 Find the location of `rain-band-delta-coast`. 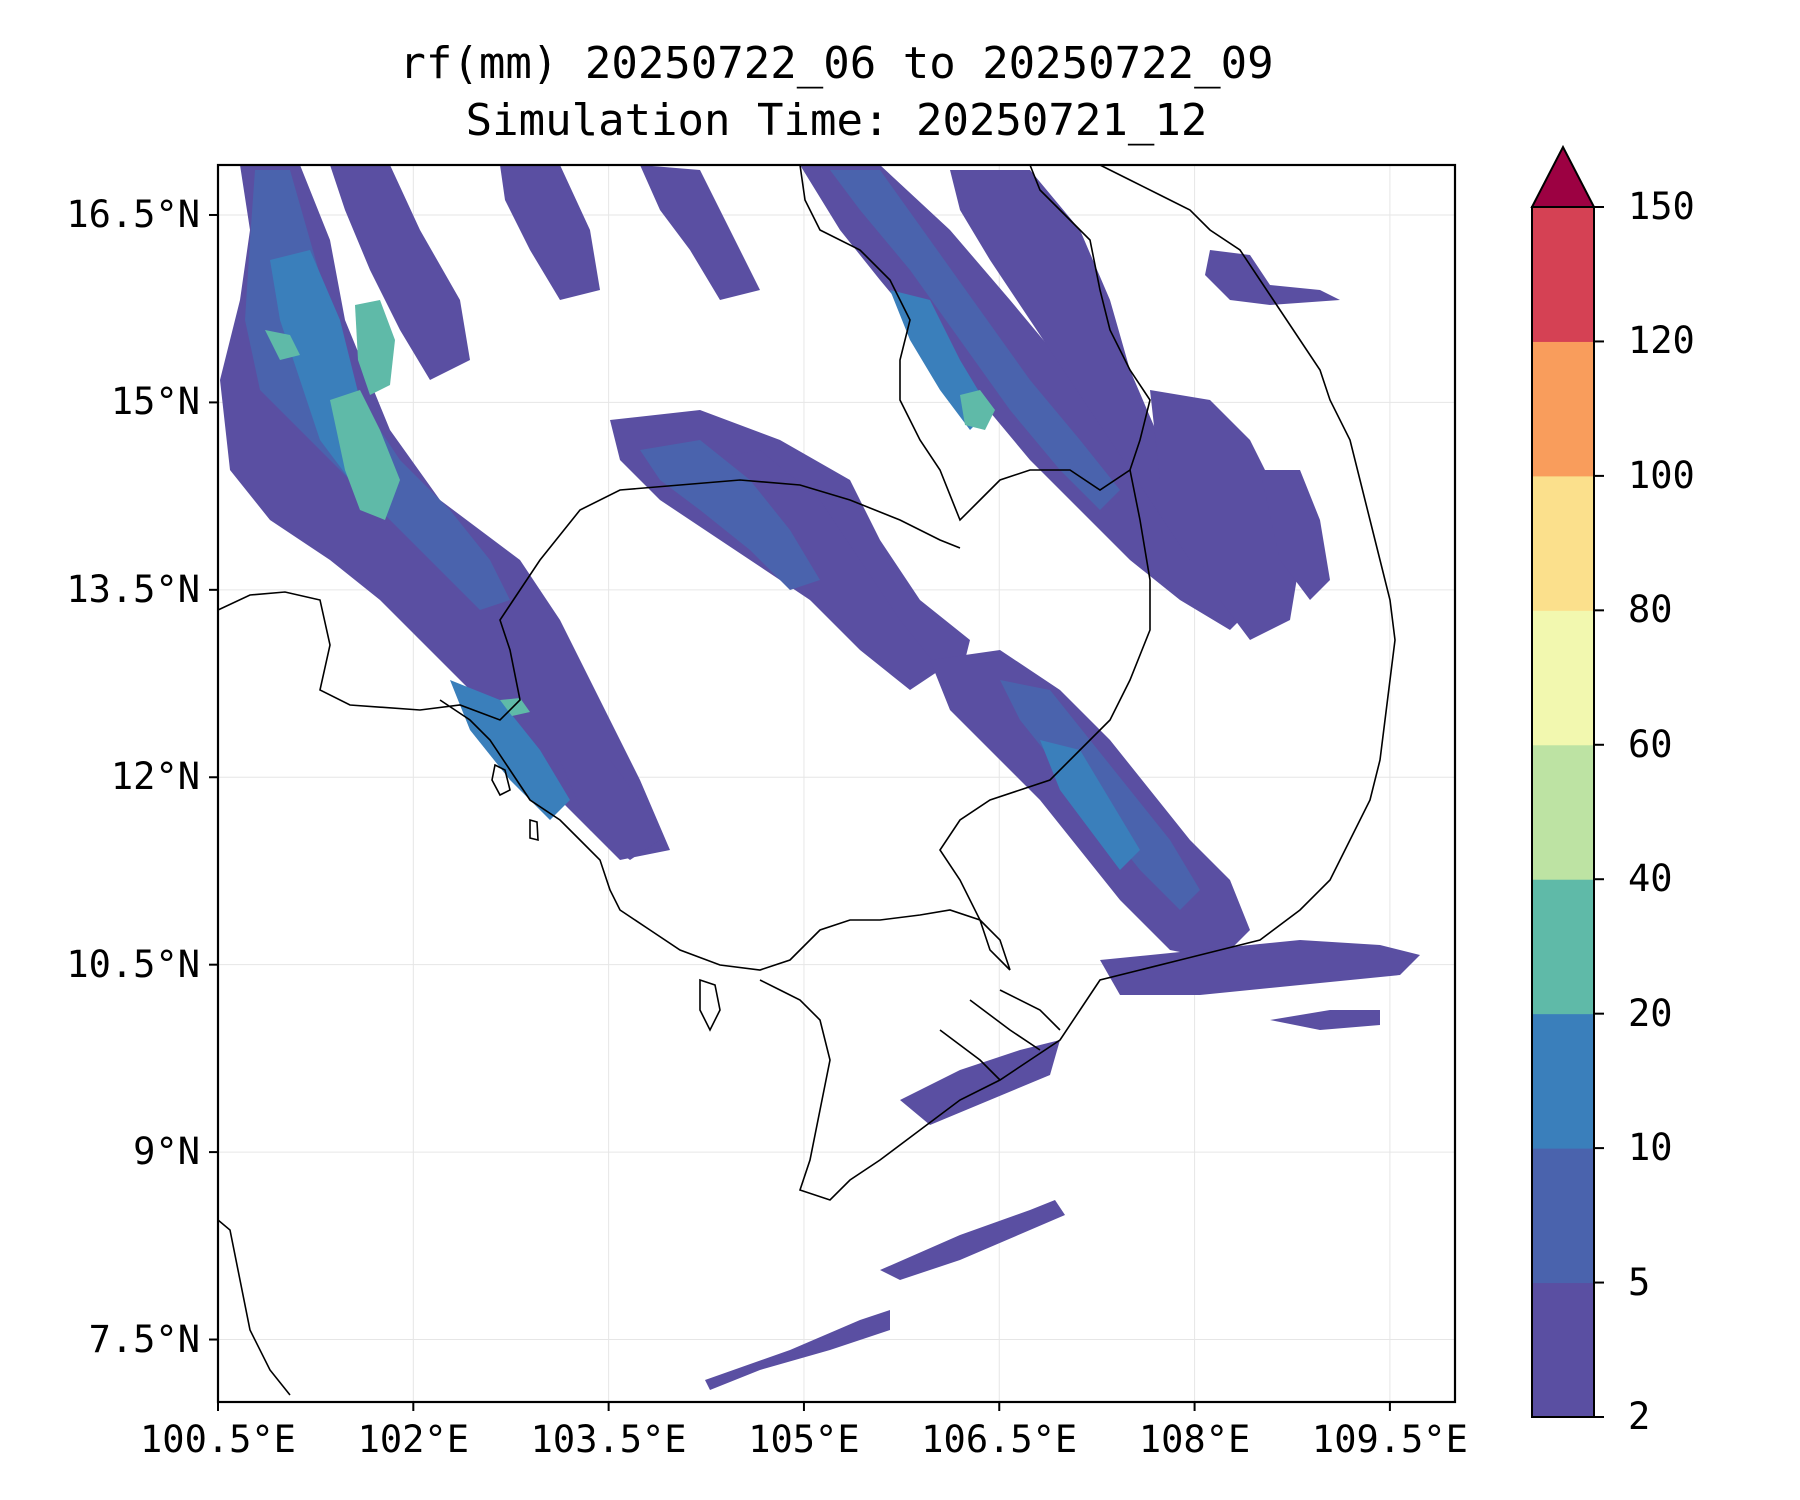

rain-band-delta-coast is located at coordinates (980, 1082).